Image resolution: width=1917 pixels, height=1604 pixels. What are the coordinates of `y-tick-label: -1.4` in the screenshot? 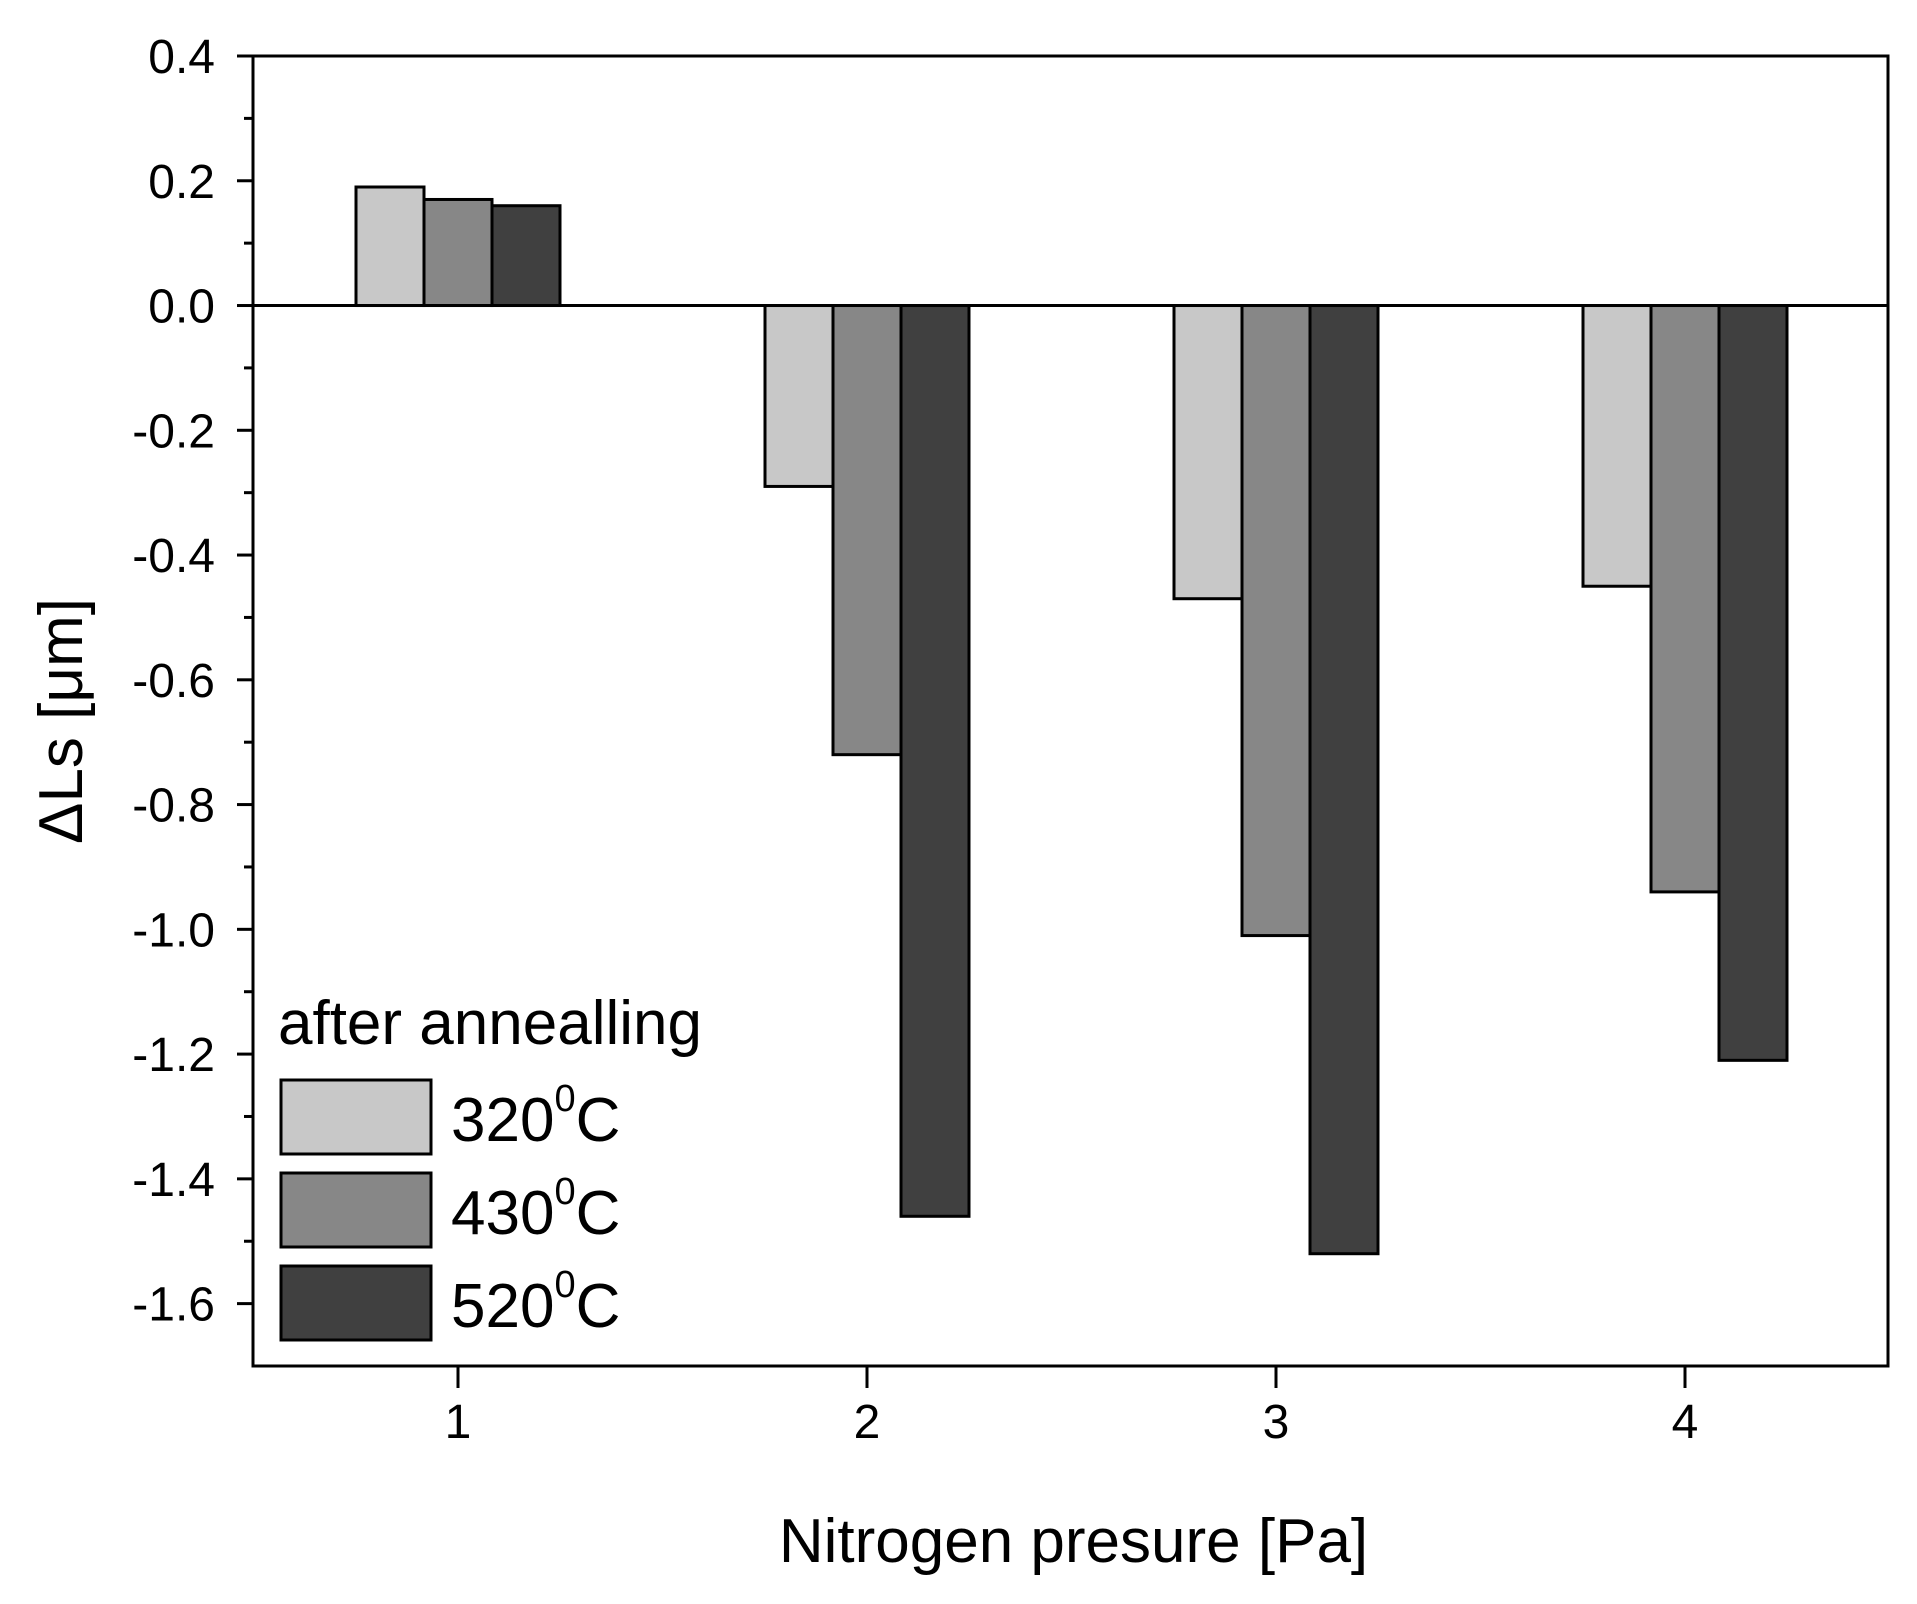 It's located at (173, 1180).